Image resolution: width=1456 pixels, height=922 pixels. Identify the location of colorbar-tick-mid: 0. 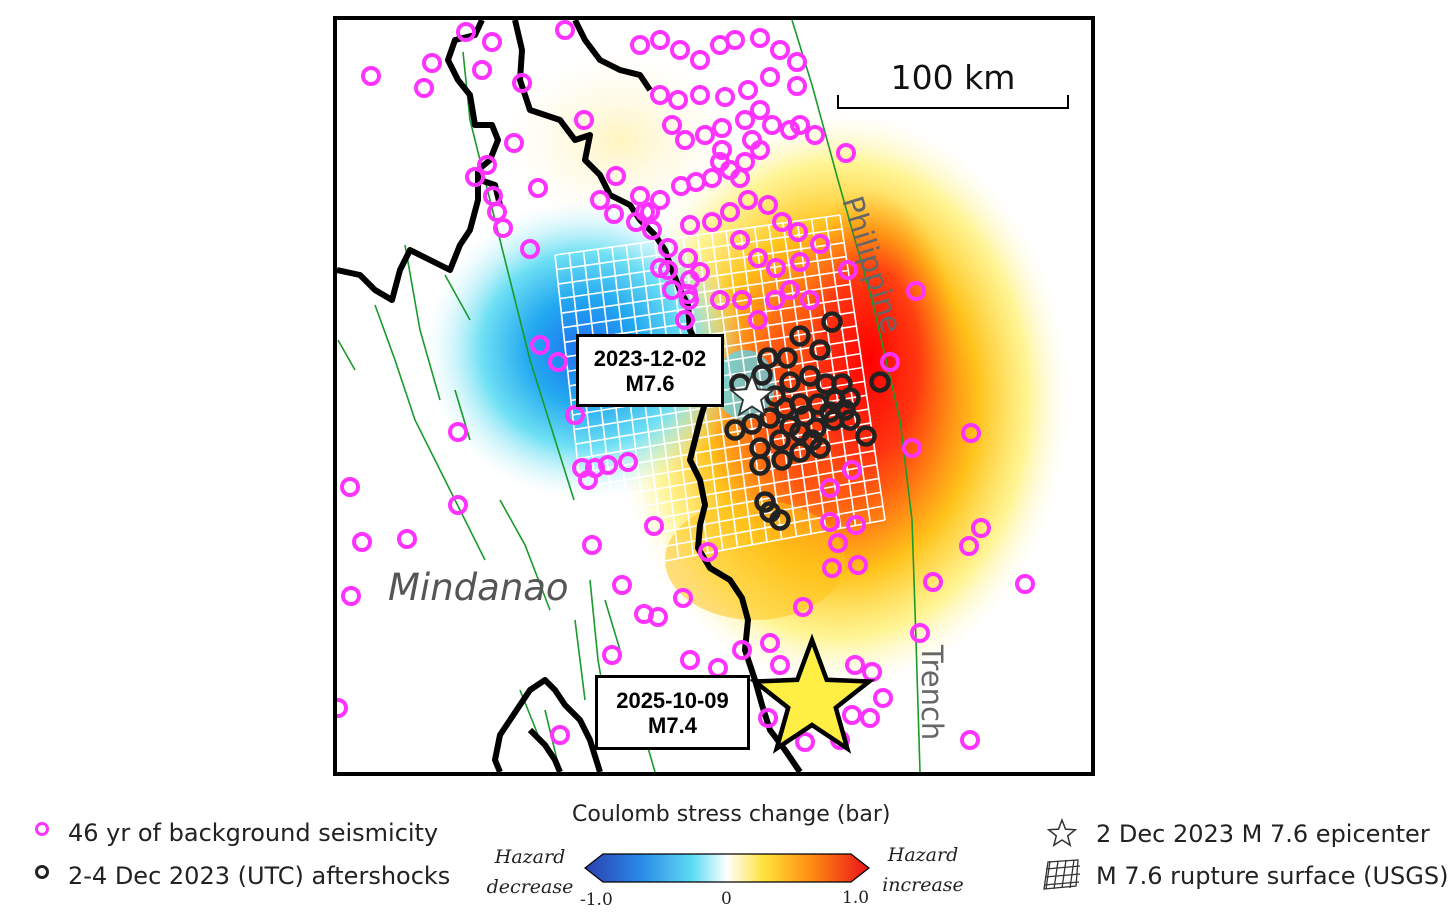
(726, 899).